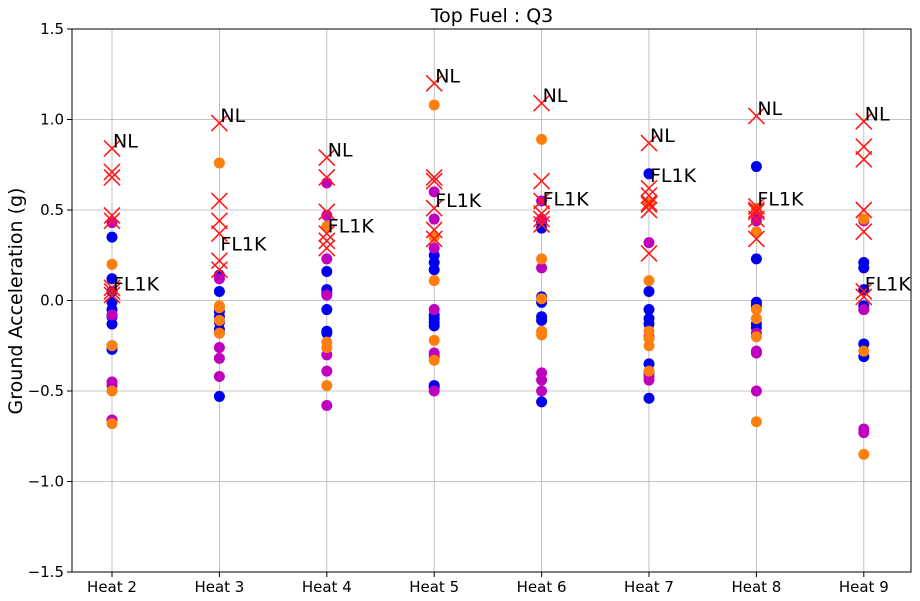  I want to click on y-tick-label: −0.5, so click(46, 391).